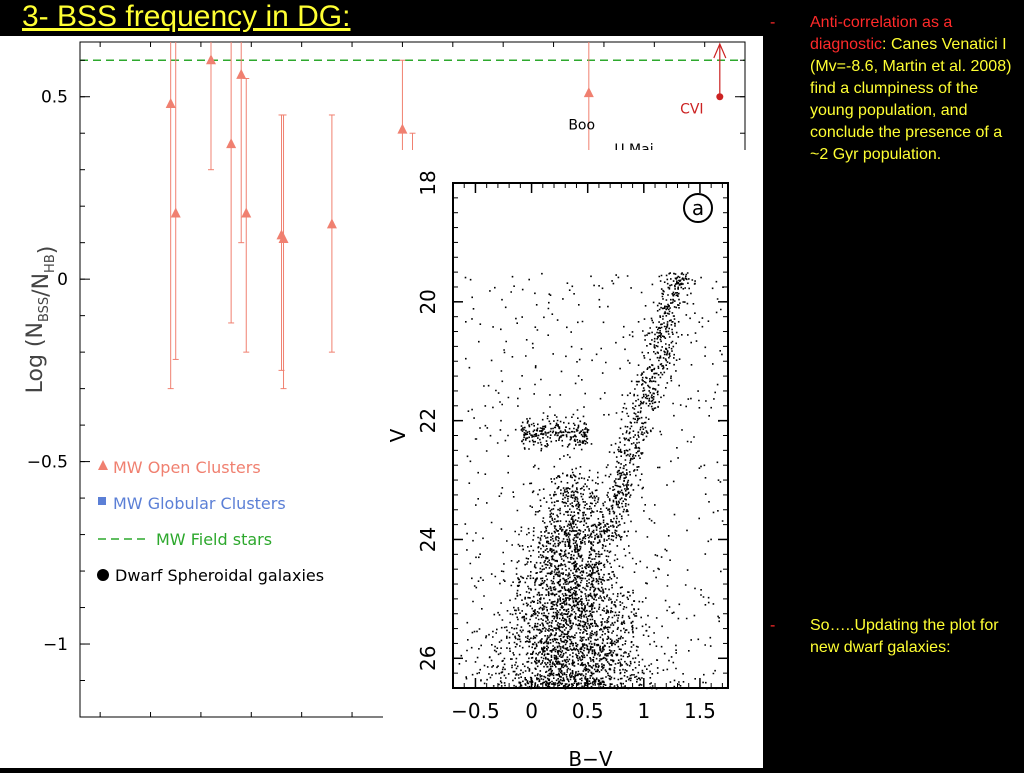 The height and width of the screenshot is (773, 1024). What do you see at coordinates (35, 330) in the screenshot?
I see `y-label-part: N` at bounding box center [35, 330].